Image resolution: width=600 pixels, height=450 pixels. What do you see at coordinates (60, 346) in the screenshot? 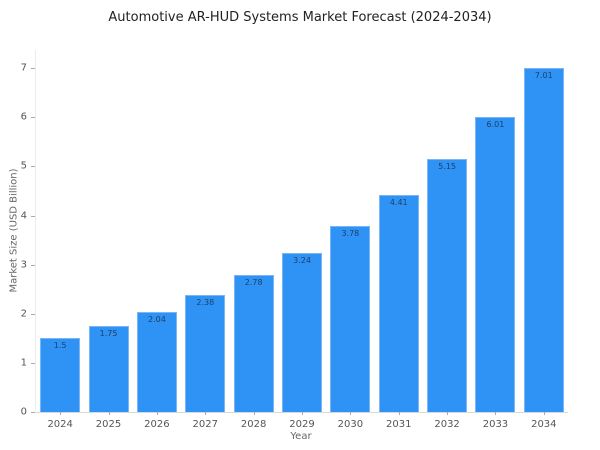
I see `bar-value-label: 1.5` at bounding box center [60, 346].